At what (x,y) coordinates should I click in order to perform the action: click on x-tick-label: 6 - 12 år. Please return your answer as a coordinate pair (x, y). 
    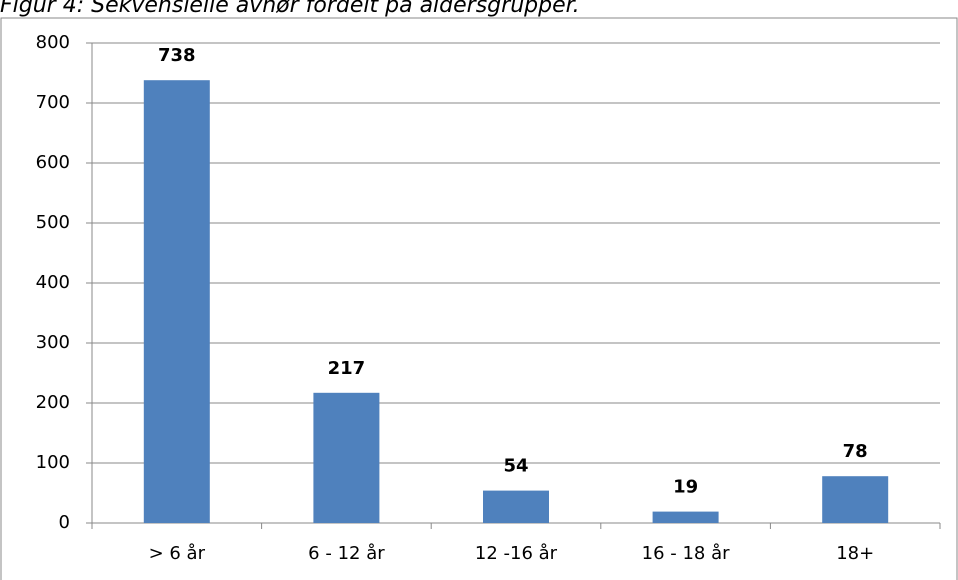
    Looking at the image, I should click on (346, 553).